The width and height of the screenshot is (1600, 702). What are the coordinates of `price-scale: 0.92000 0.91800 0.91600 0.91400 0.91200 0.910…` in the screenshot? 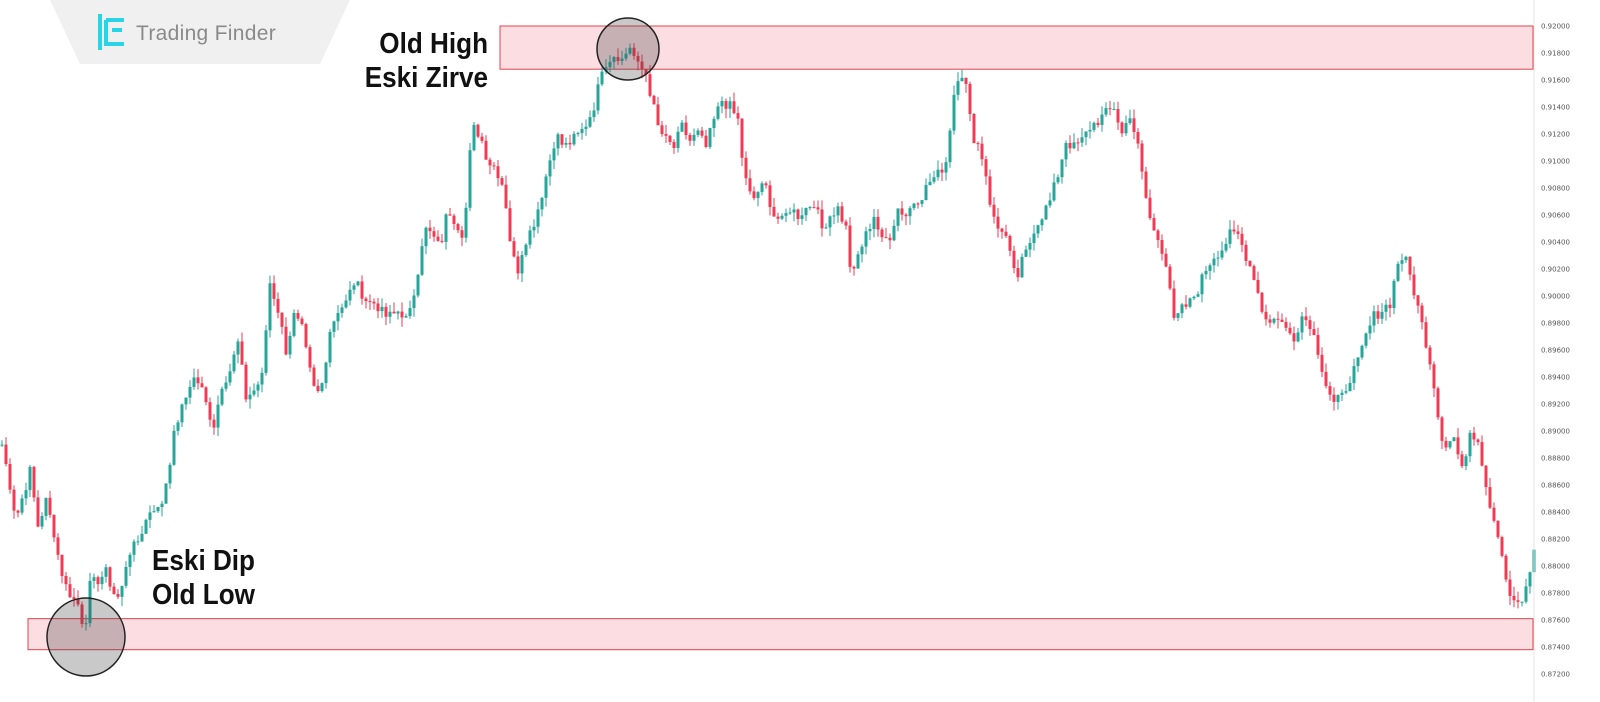 It's located at (1551, 351).